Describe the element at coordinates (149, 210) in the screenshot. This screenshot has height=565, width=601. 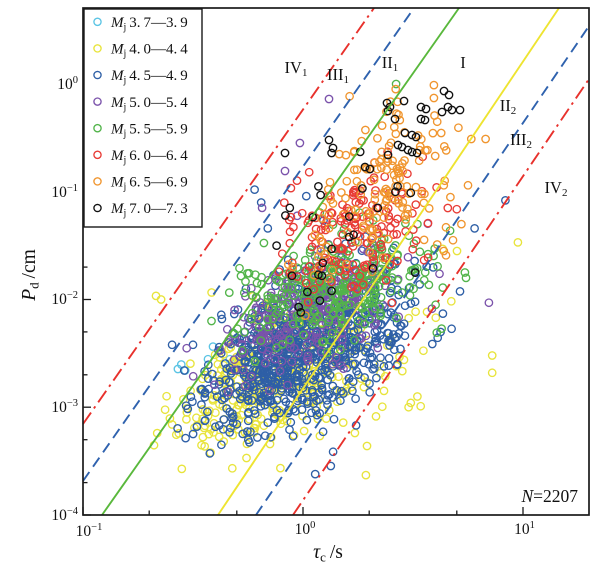
I see `svg-text: Mj 7. 0—7. 3` at that location.